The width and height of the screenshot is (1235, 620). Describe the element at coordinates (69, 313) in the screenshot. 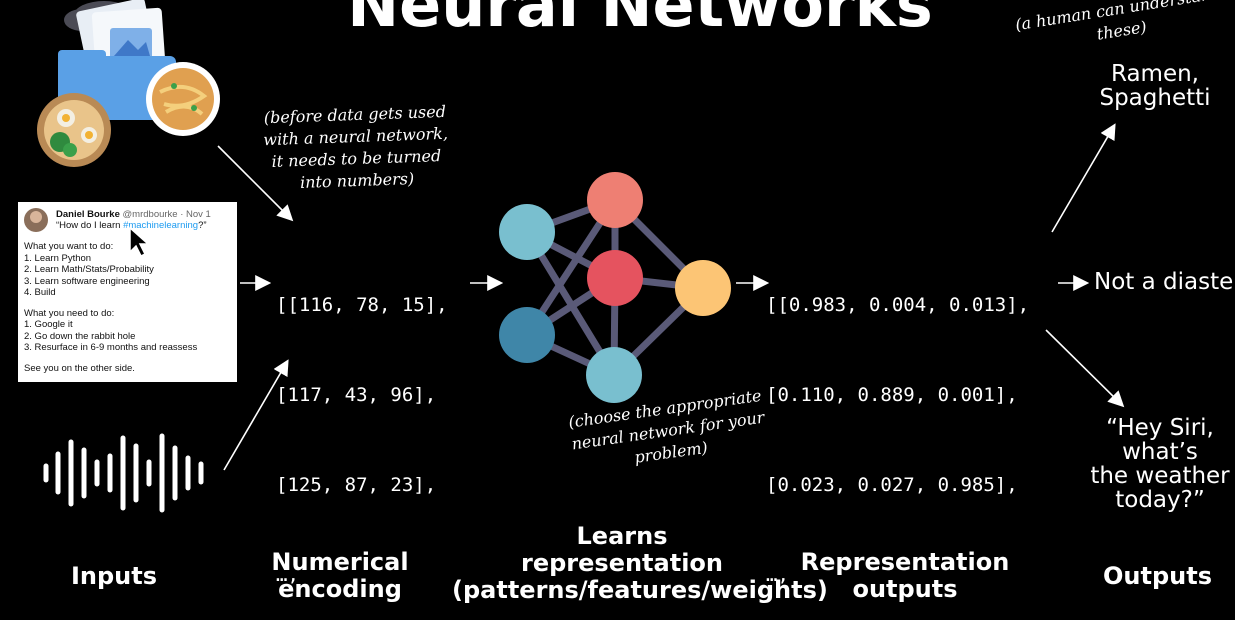

I see `tweet-need-title: What you need to do:` at that location.